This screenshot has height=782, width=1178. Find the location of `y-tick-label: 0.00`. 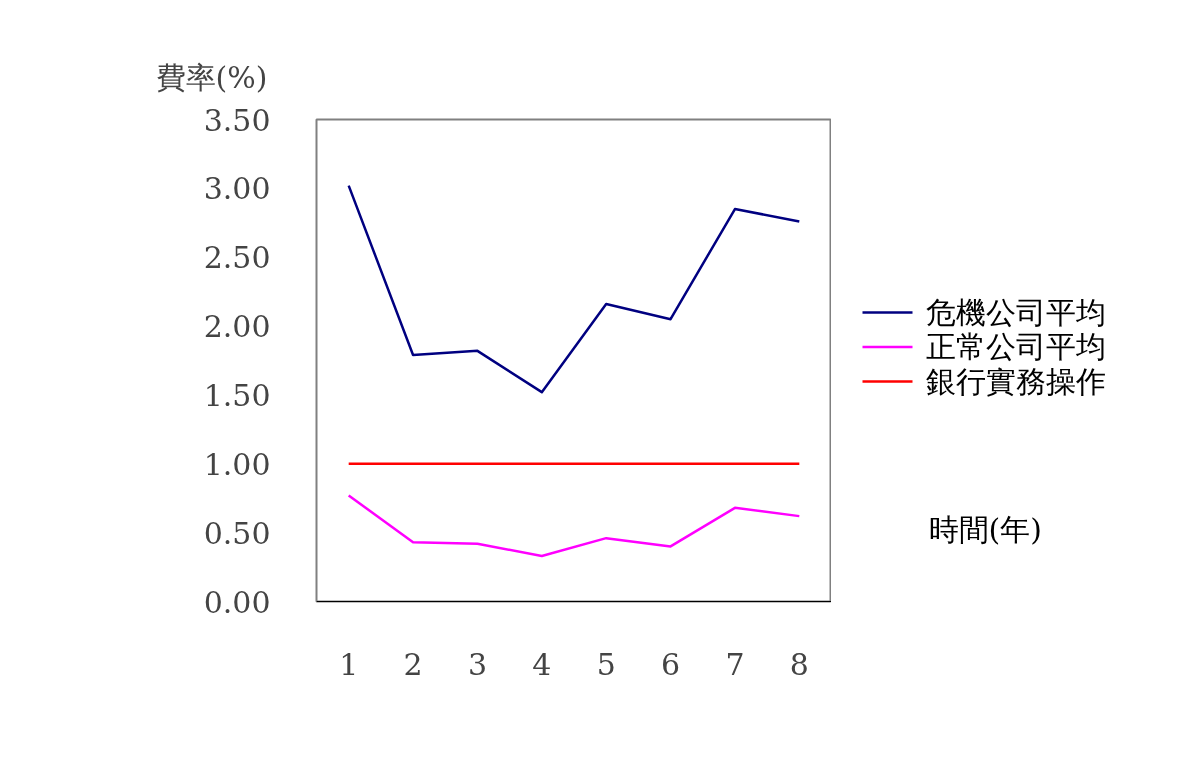

y-tick-label: 0.00 is located at coordinates (237, 602).